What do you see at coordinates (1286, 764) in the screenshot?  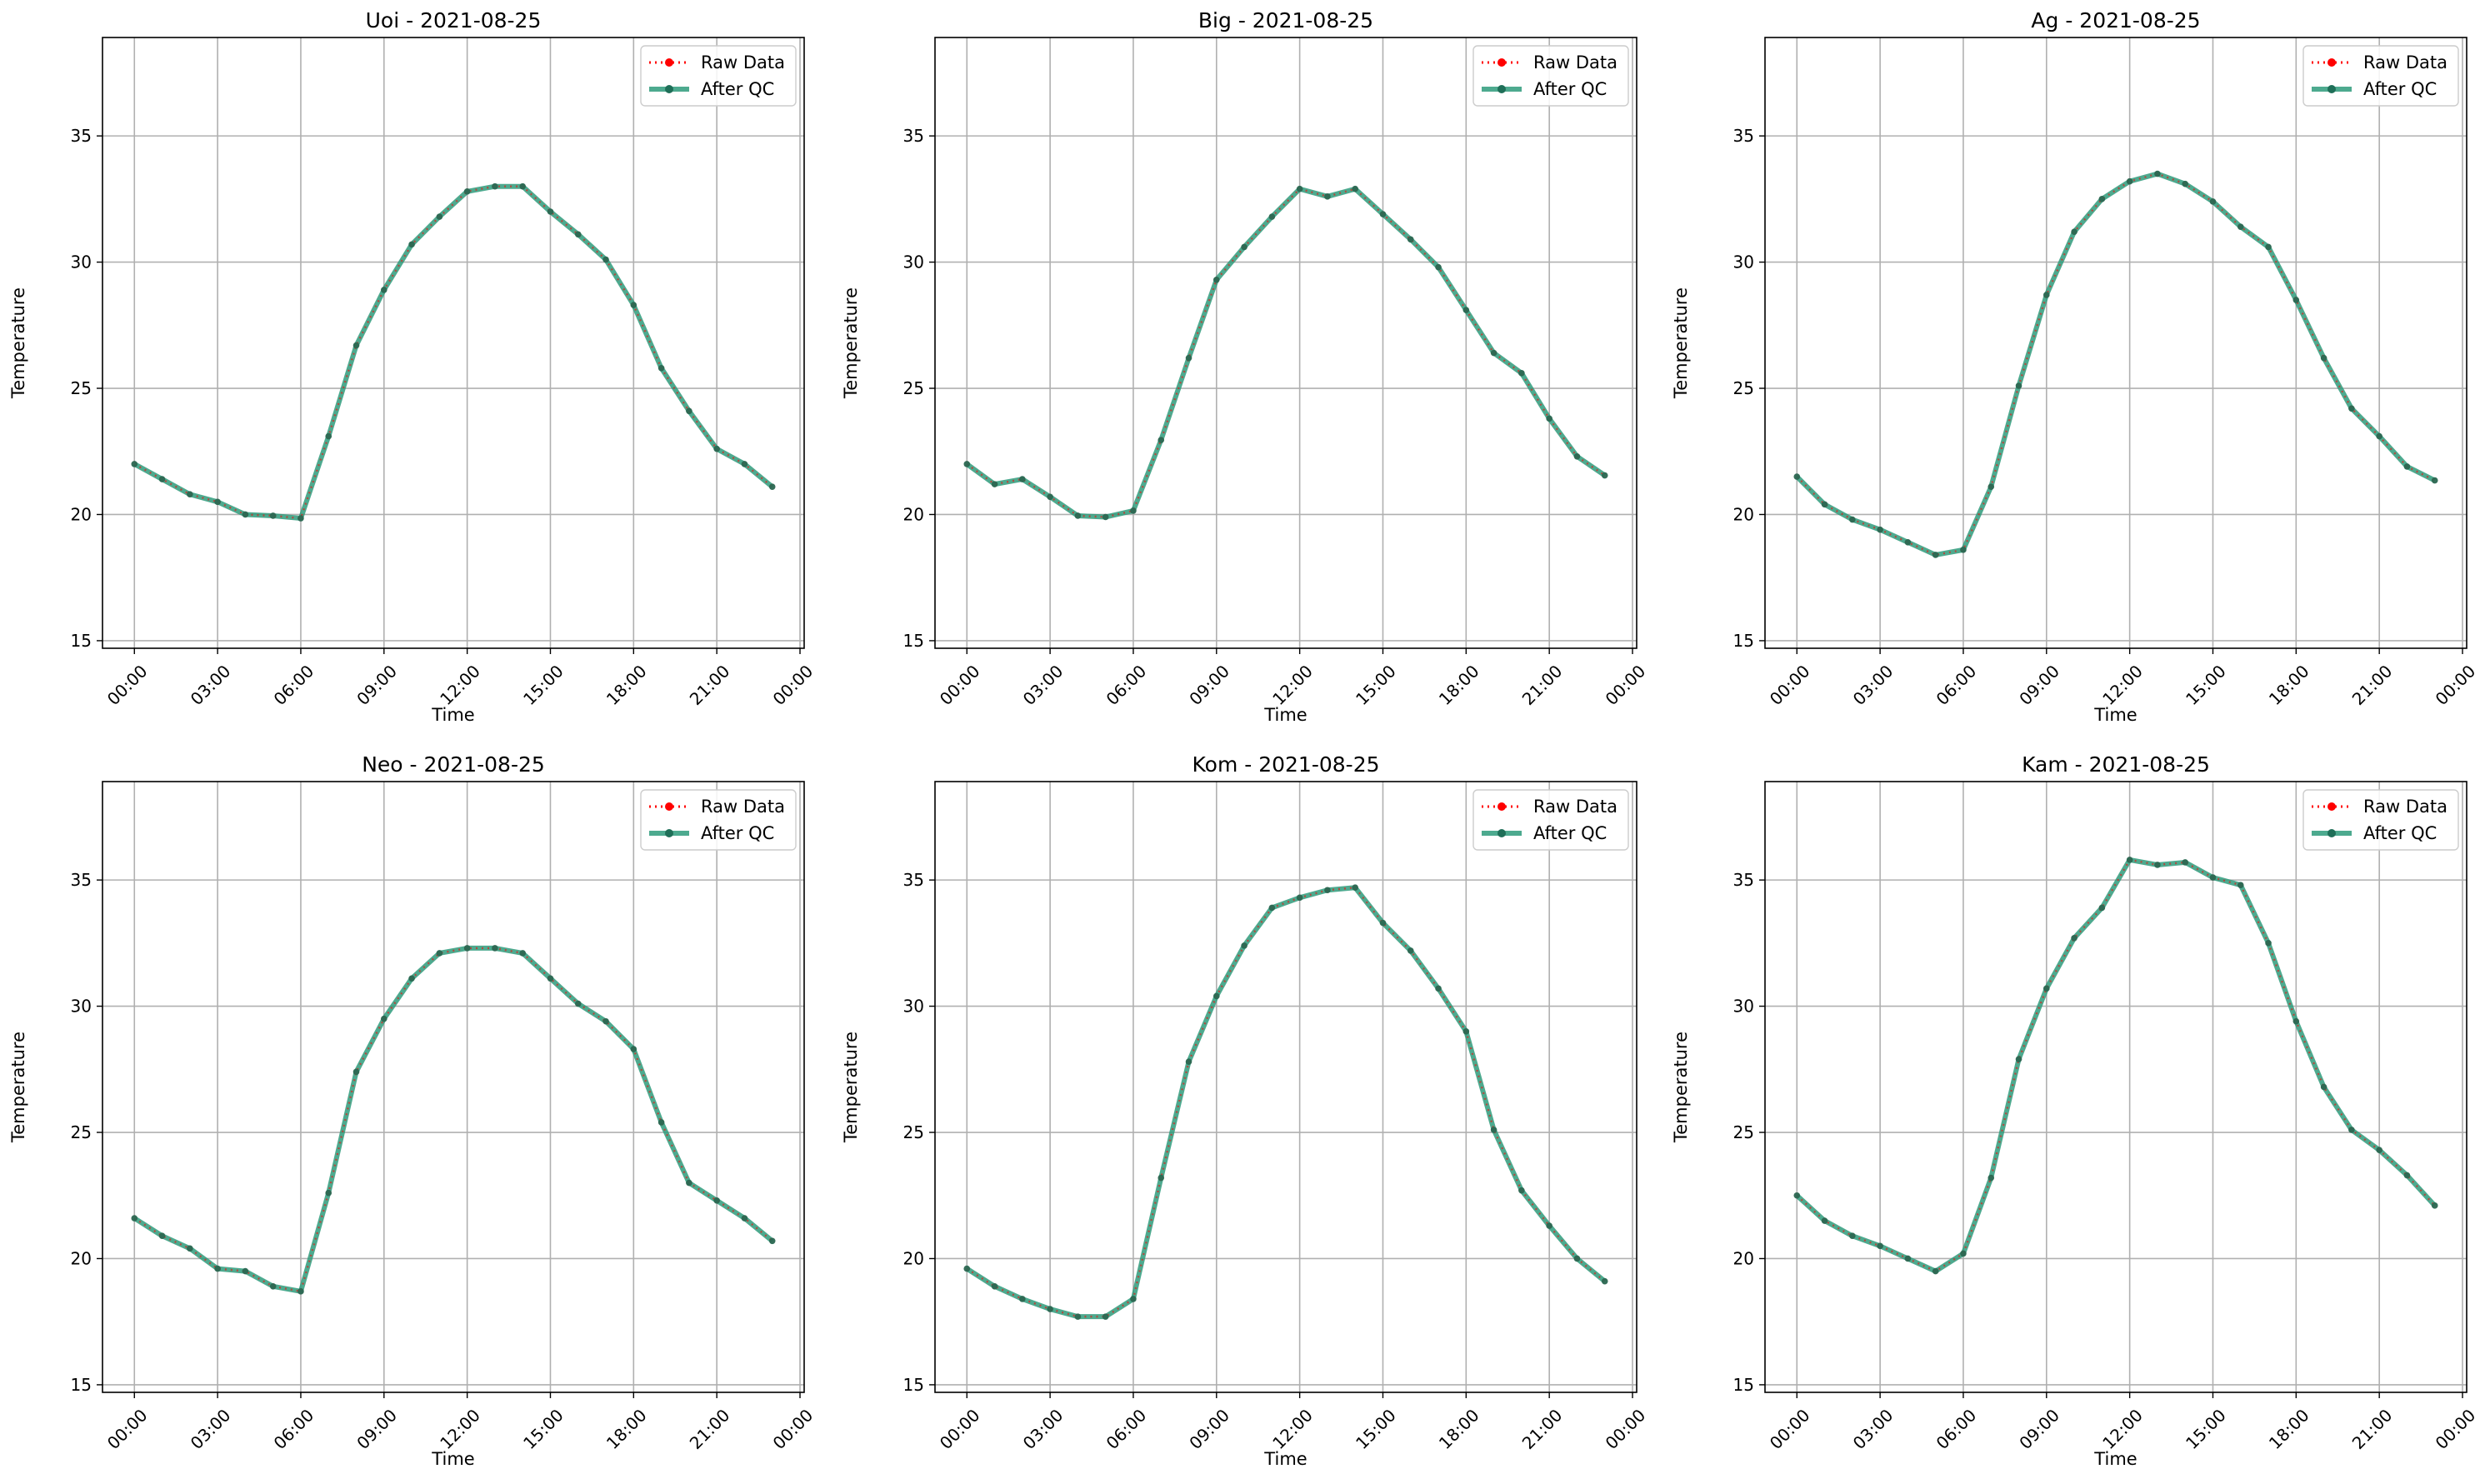 I see `subplot-title: Kom - 2021-08-25` at bounding box center [1286, 764].